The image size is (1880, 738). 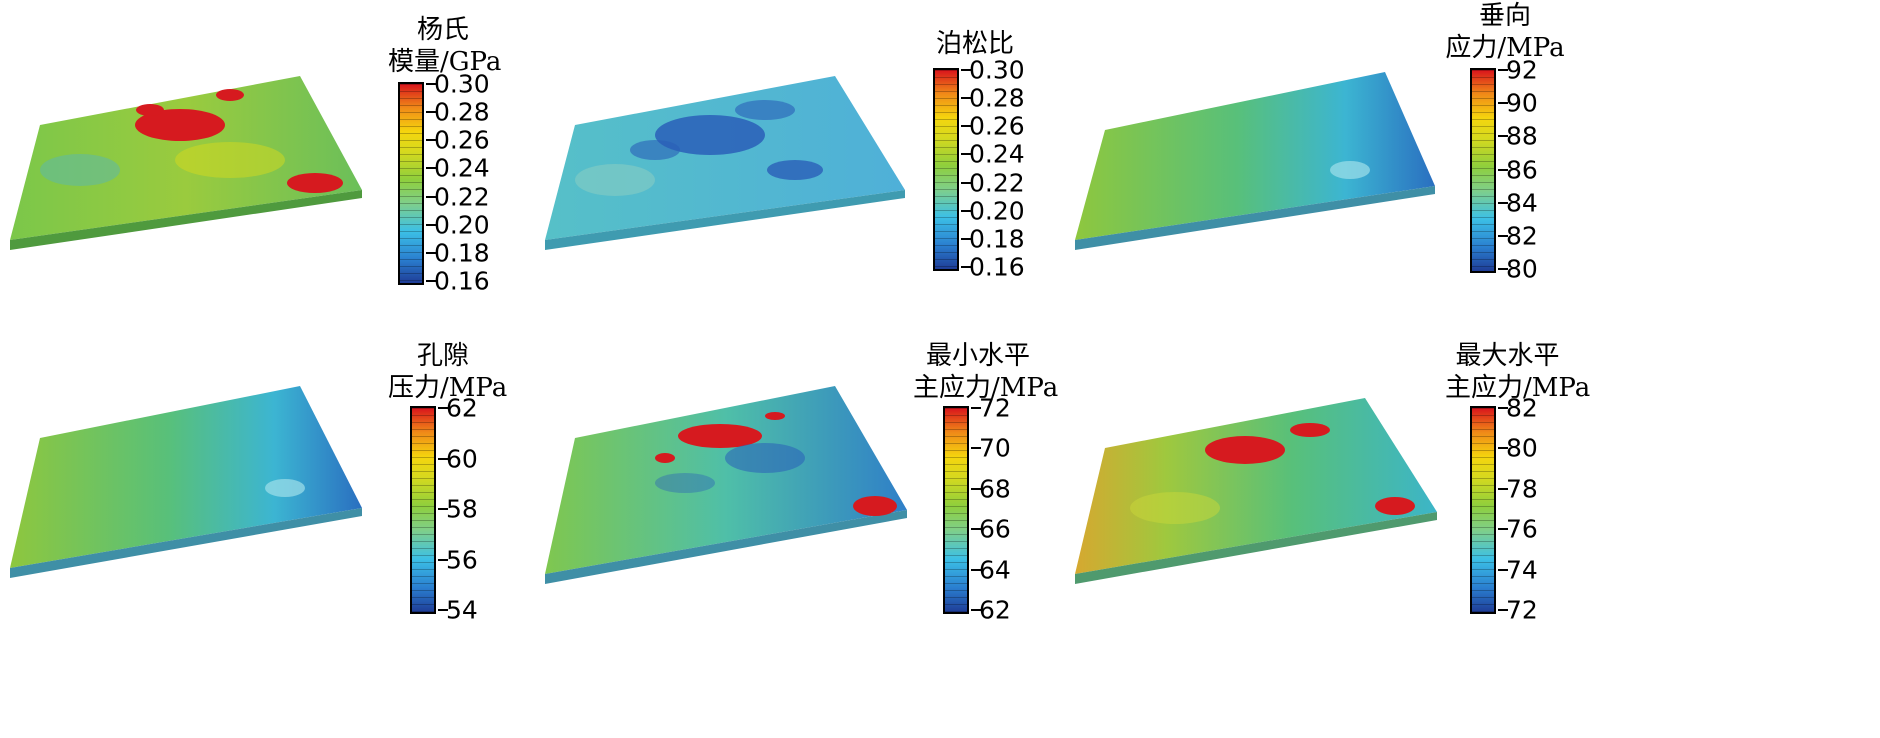 I want to click on colorbar-tick-label: 0.24, so click(x=462, y=168).